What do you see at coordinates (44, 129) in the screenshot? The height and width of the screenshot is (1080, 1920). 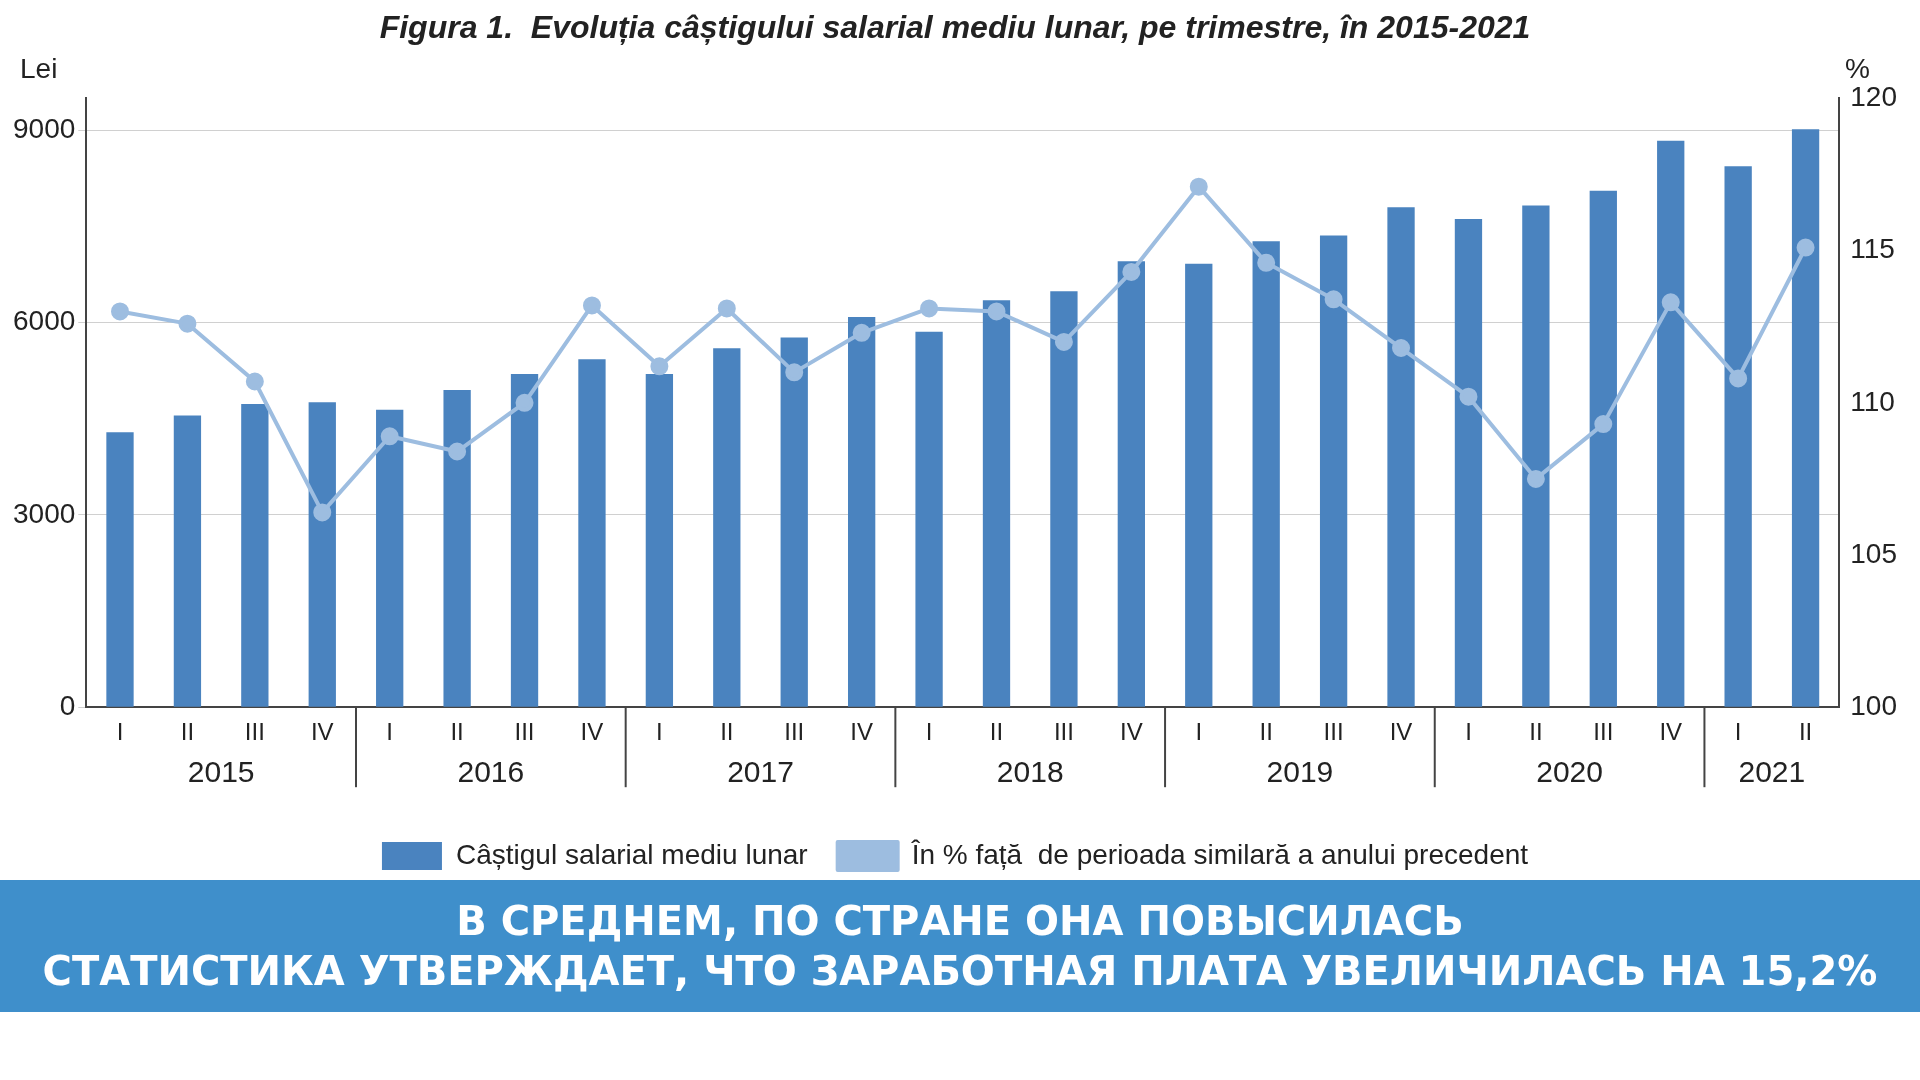 I see `y-tick-label: 9000` at bounding box center [44, 129].